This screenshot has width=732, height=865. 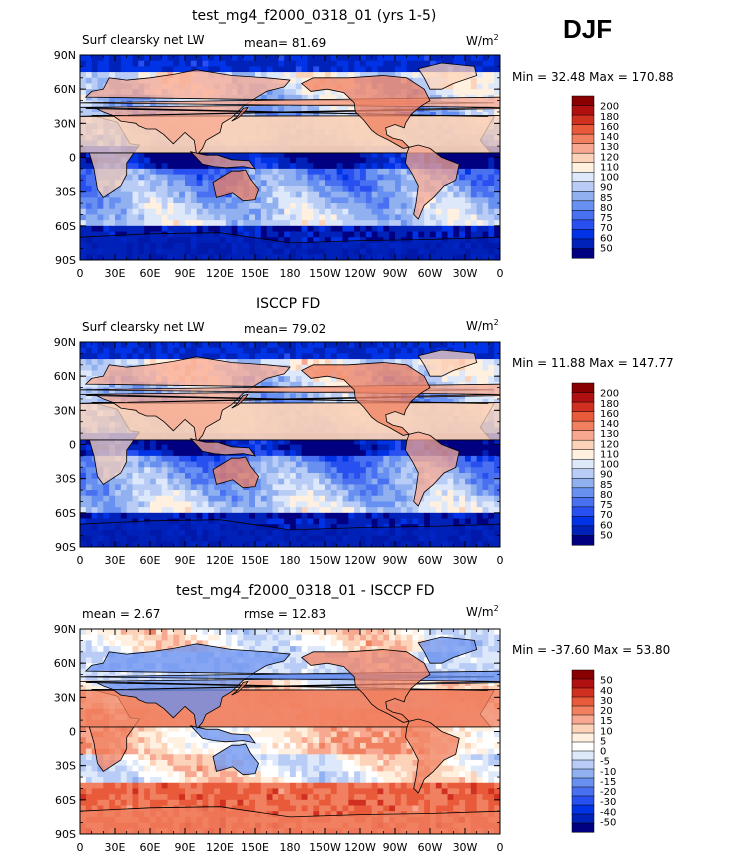 I want to click on lon-tick-label: 180, so click(x=290, y=560).